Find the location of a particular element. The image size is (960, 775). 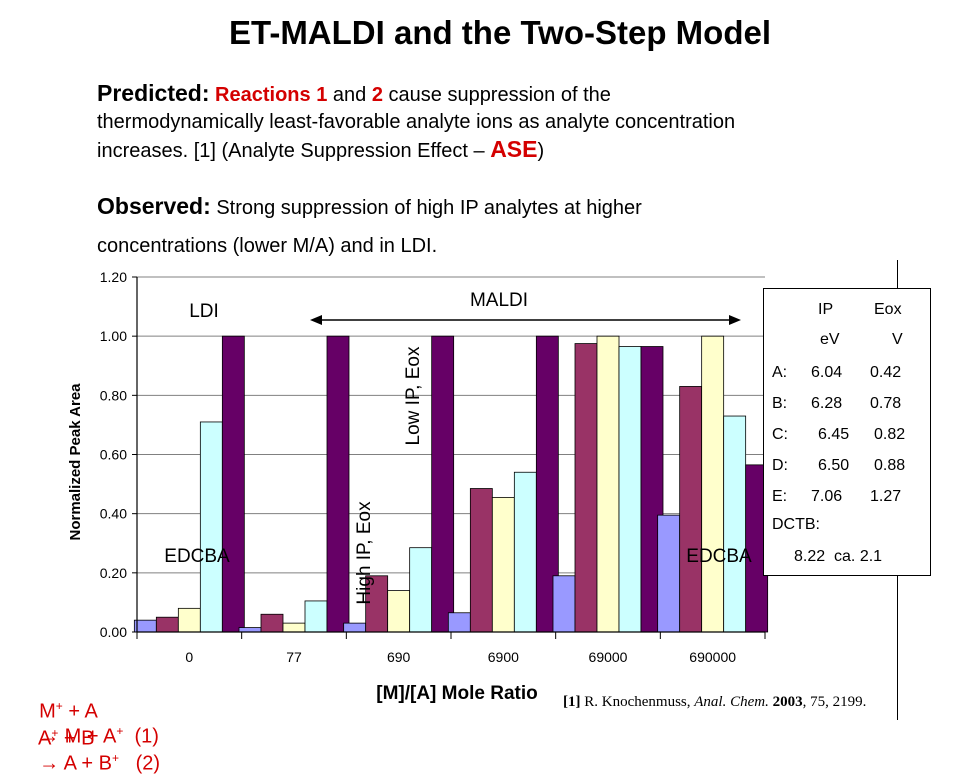

observed-line2: concentrations (lower M/A) and in LDI. is located at coordinates (267, 246).